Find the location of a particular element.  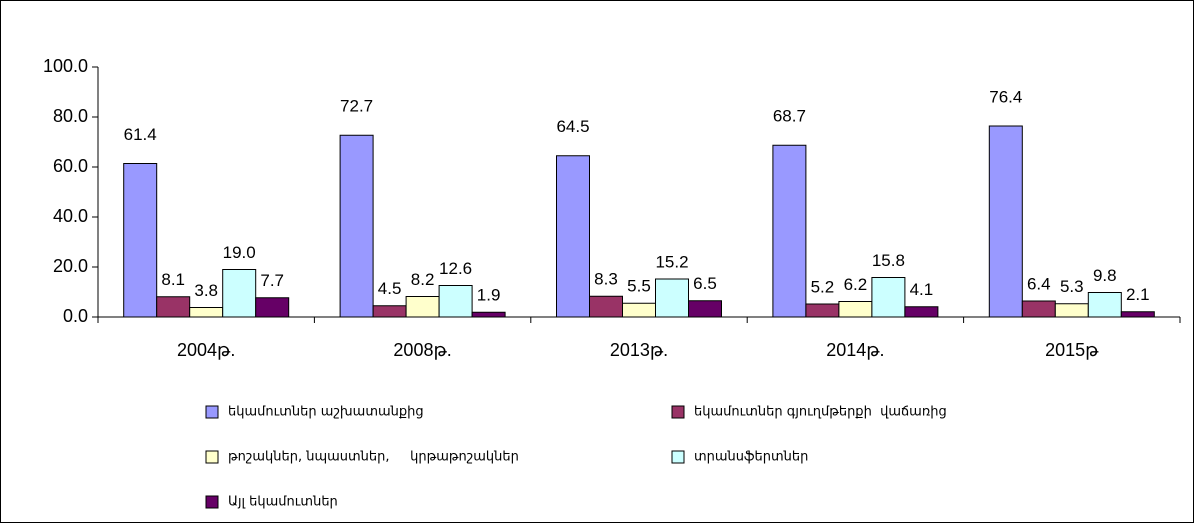

y-tick-label: 60.0 is located at coordinates (70, 166).